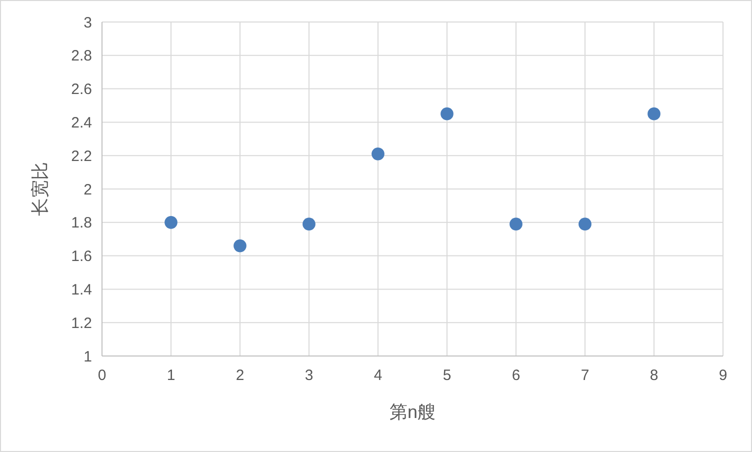 The image size is (752, 452). Describe the element at coordinates (447, 375) in the screenshot. I see `x-tick-label: 5` at that location.